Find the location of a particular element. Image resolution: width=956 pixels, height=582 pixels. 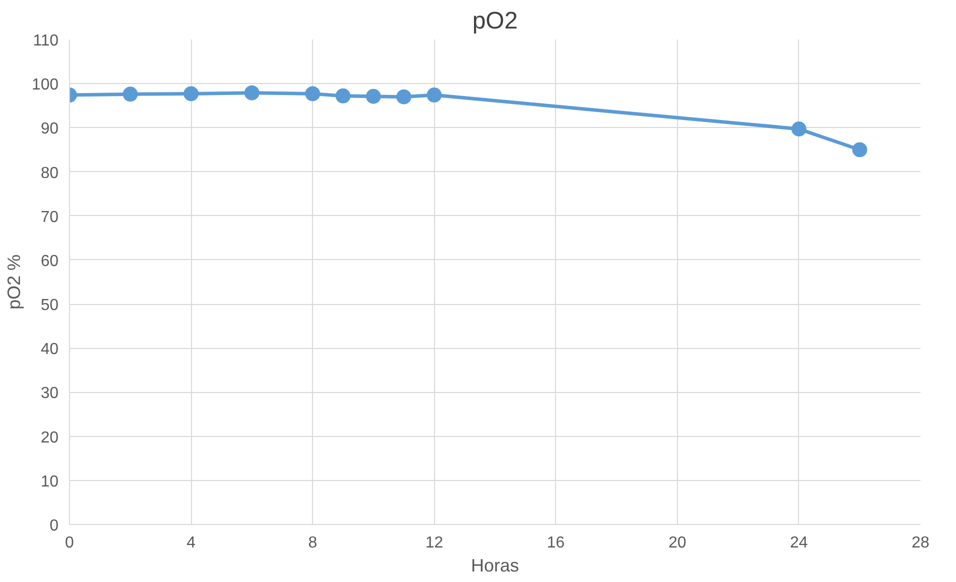

y-tick-label: 80 is located at coordinates (49, 173).